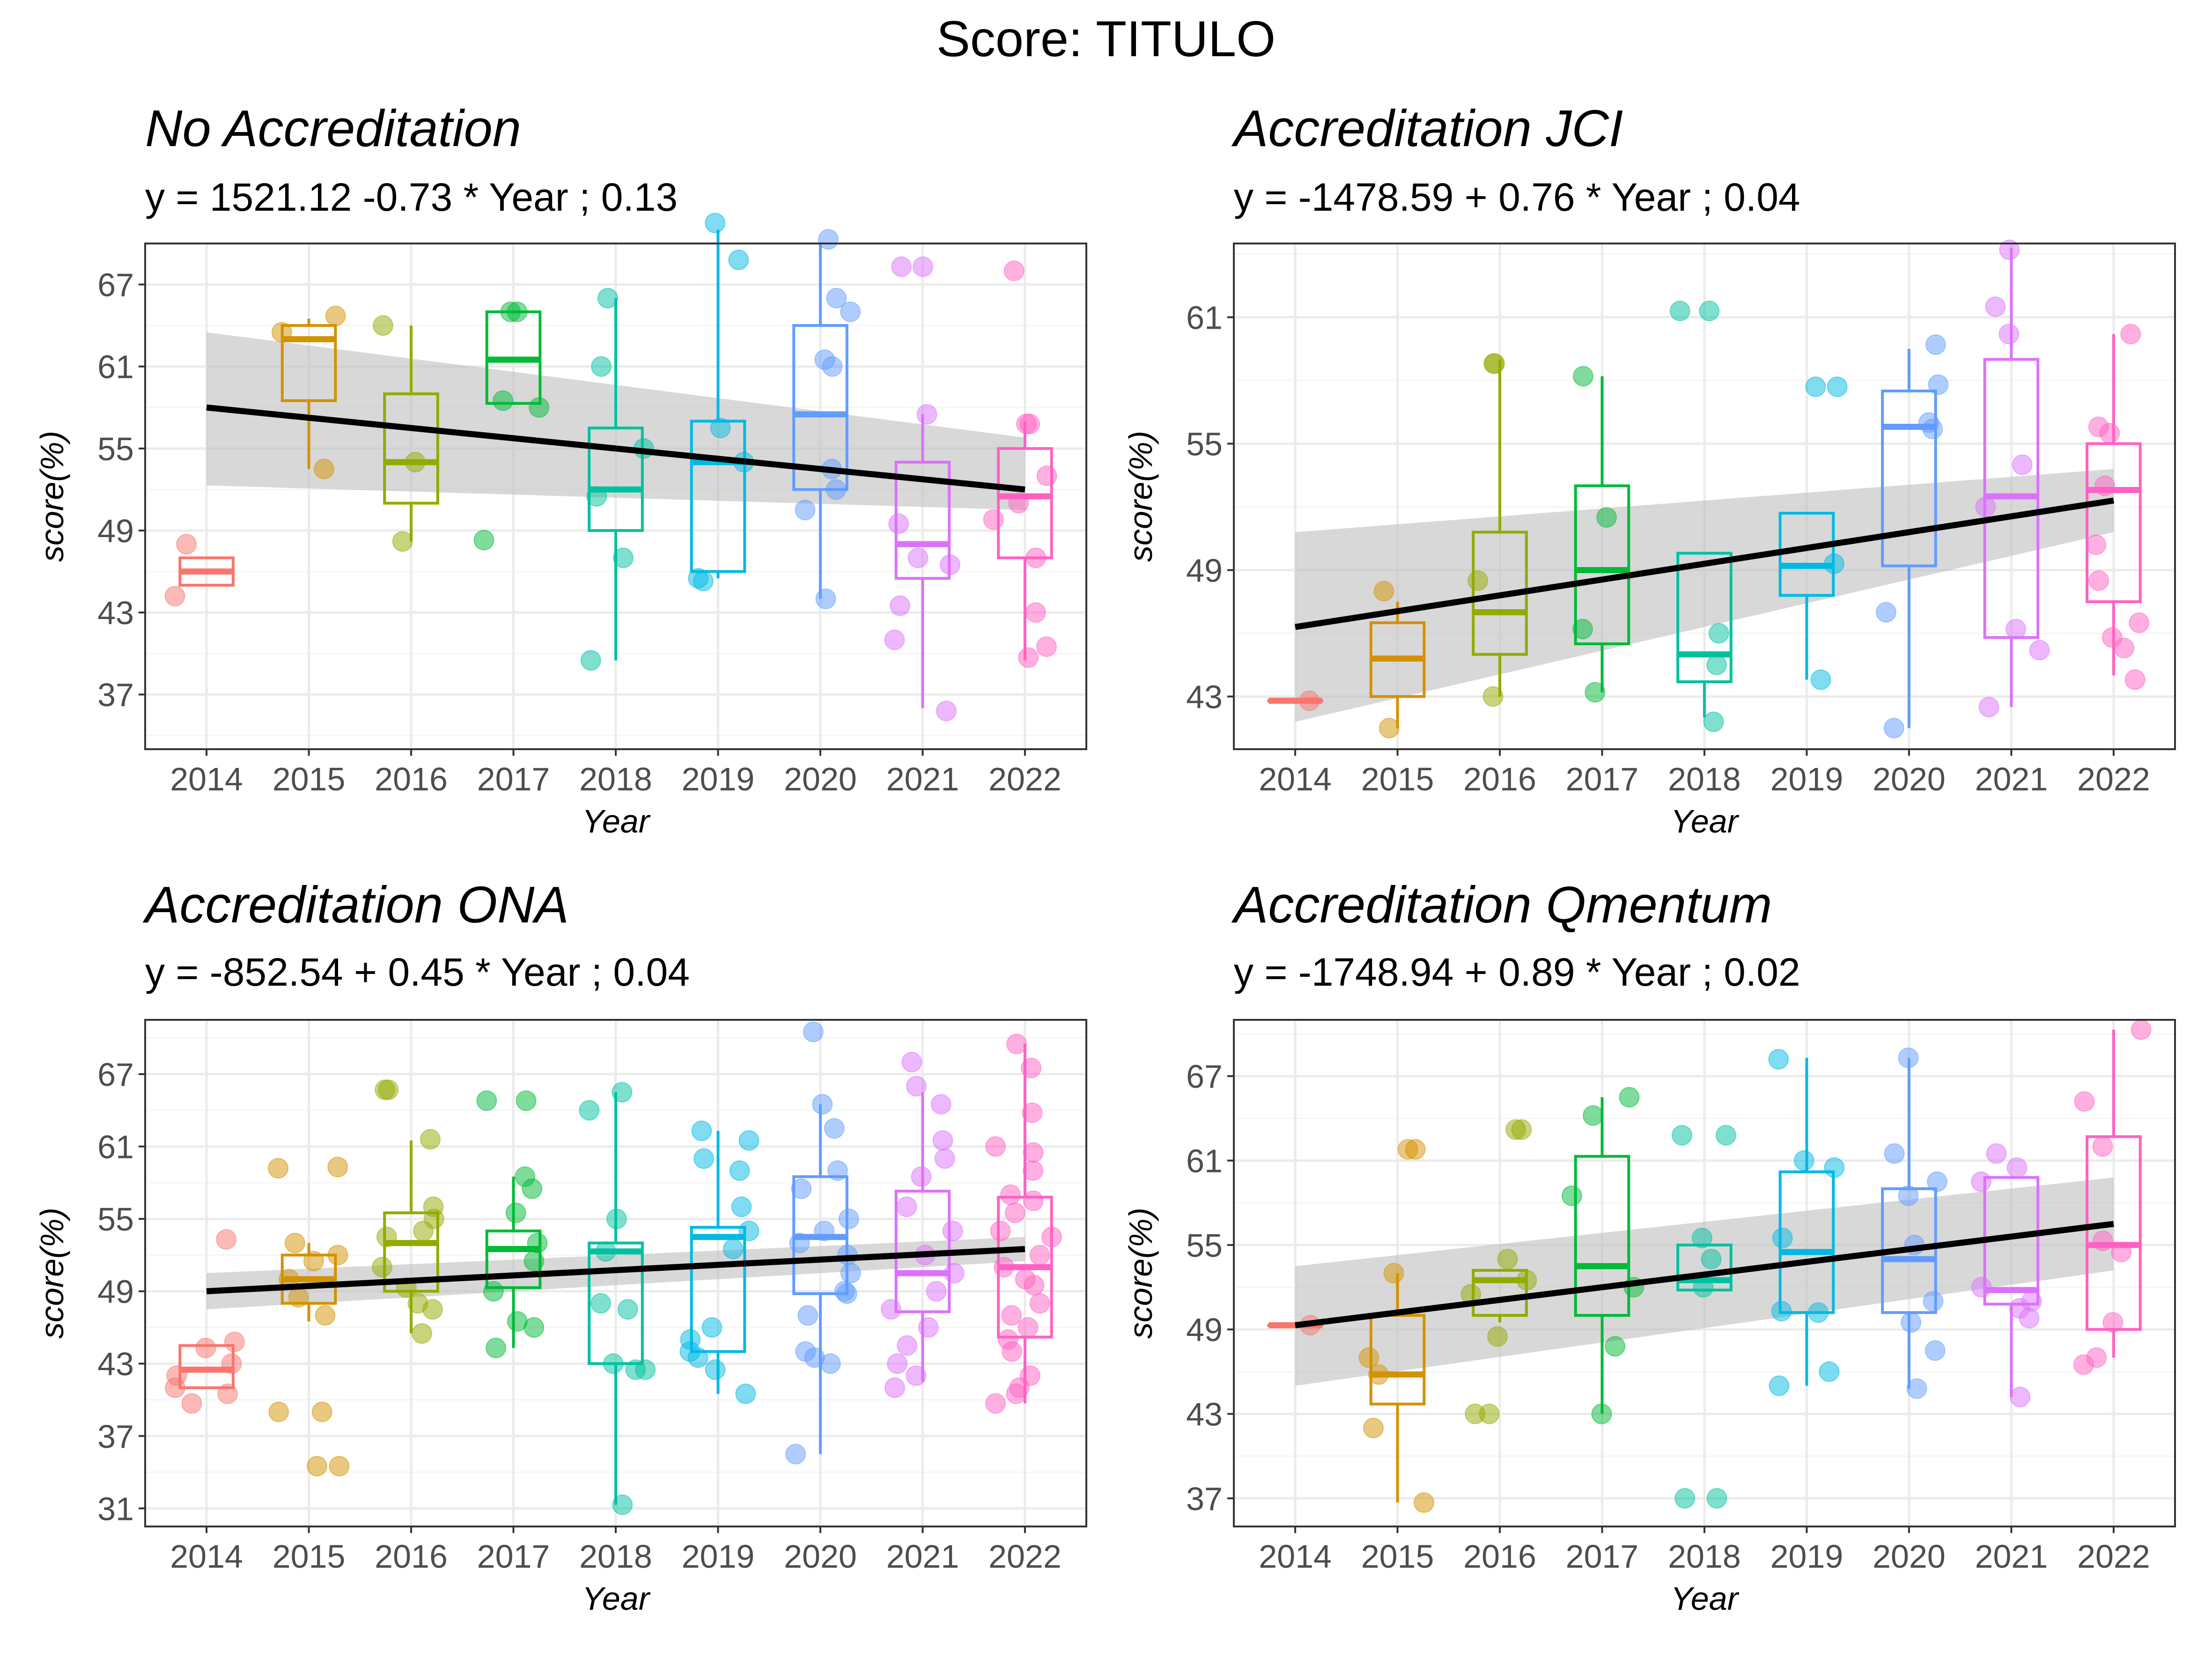  What do you see at coordinates (1204, 1499) in the screenshot?
I see `y-tick-label: 37` at bounding box center [1204, 1499].